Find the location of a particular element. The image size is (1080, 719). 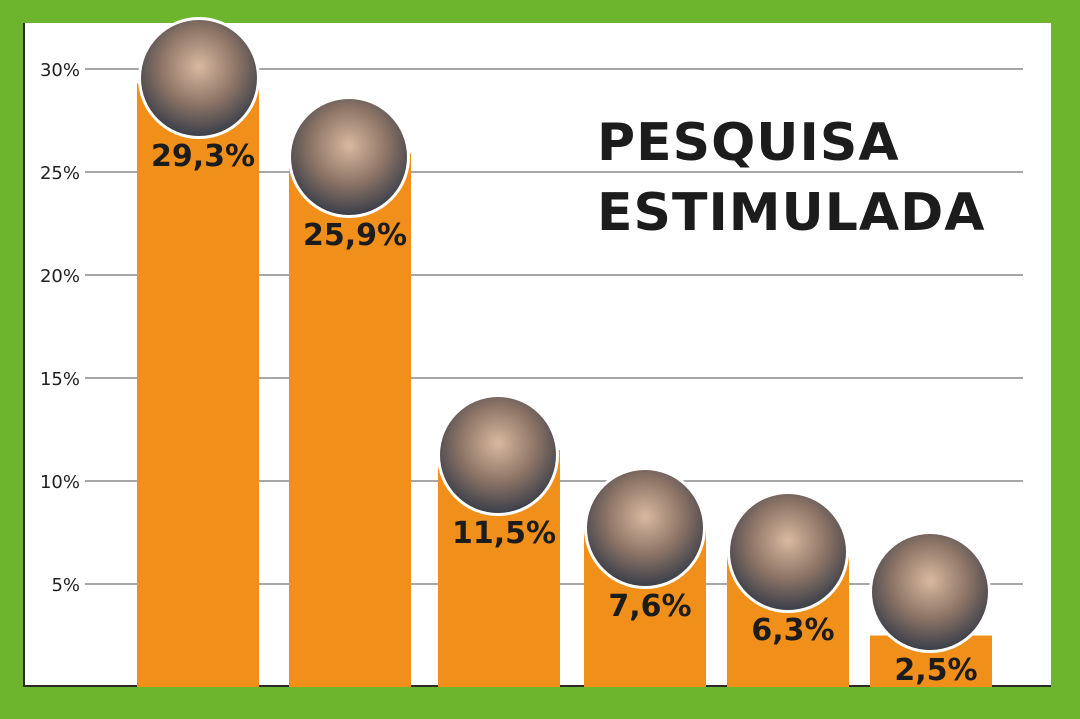

y-tick-label: 30% is located at coordinates (60, 70).